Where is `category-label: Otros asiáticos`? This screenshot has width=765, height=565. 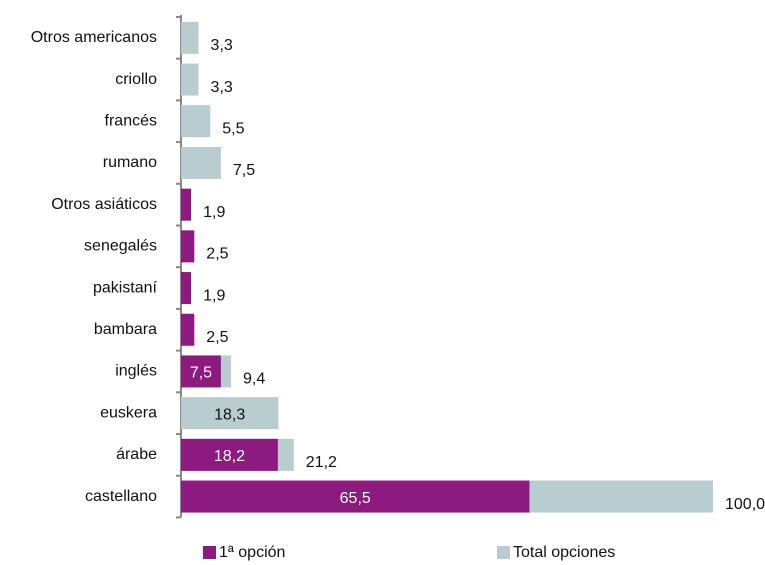
category-label: Otros asiáticos is located at coordinates (104, 204).